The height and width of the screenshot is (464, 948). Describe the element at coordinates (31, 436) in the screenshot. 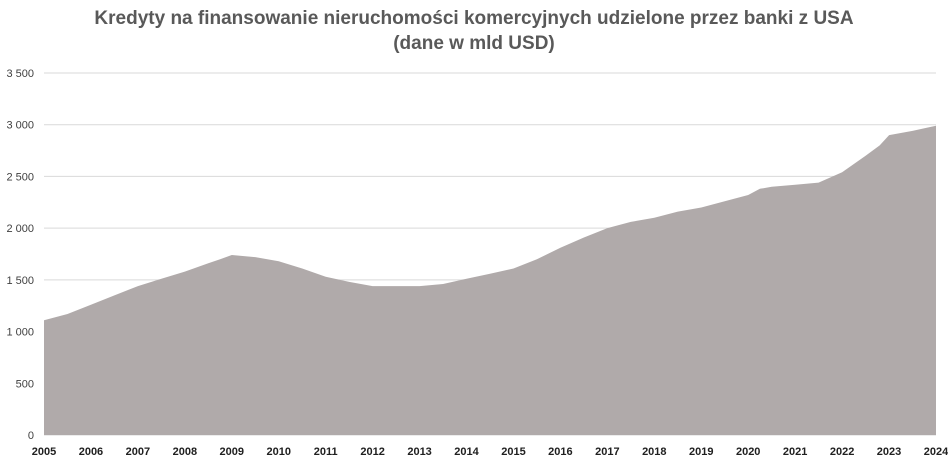

I see `y-tick-label: 0` at that location.